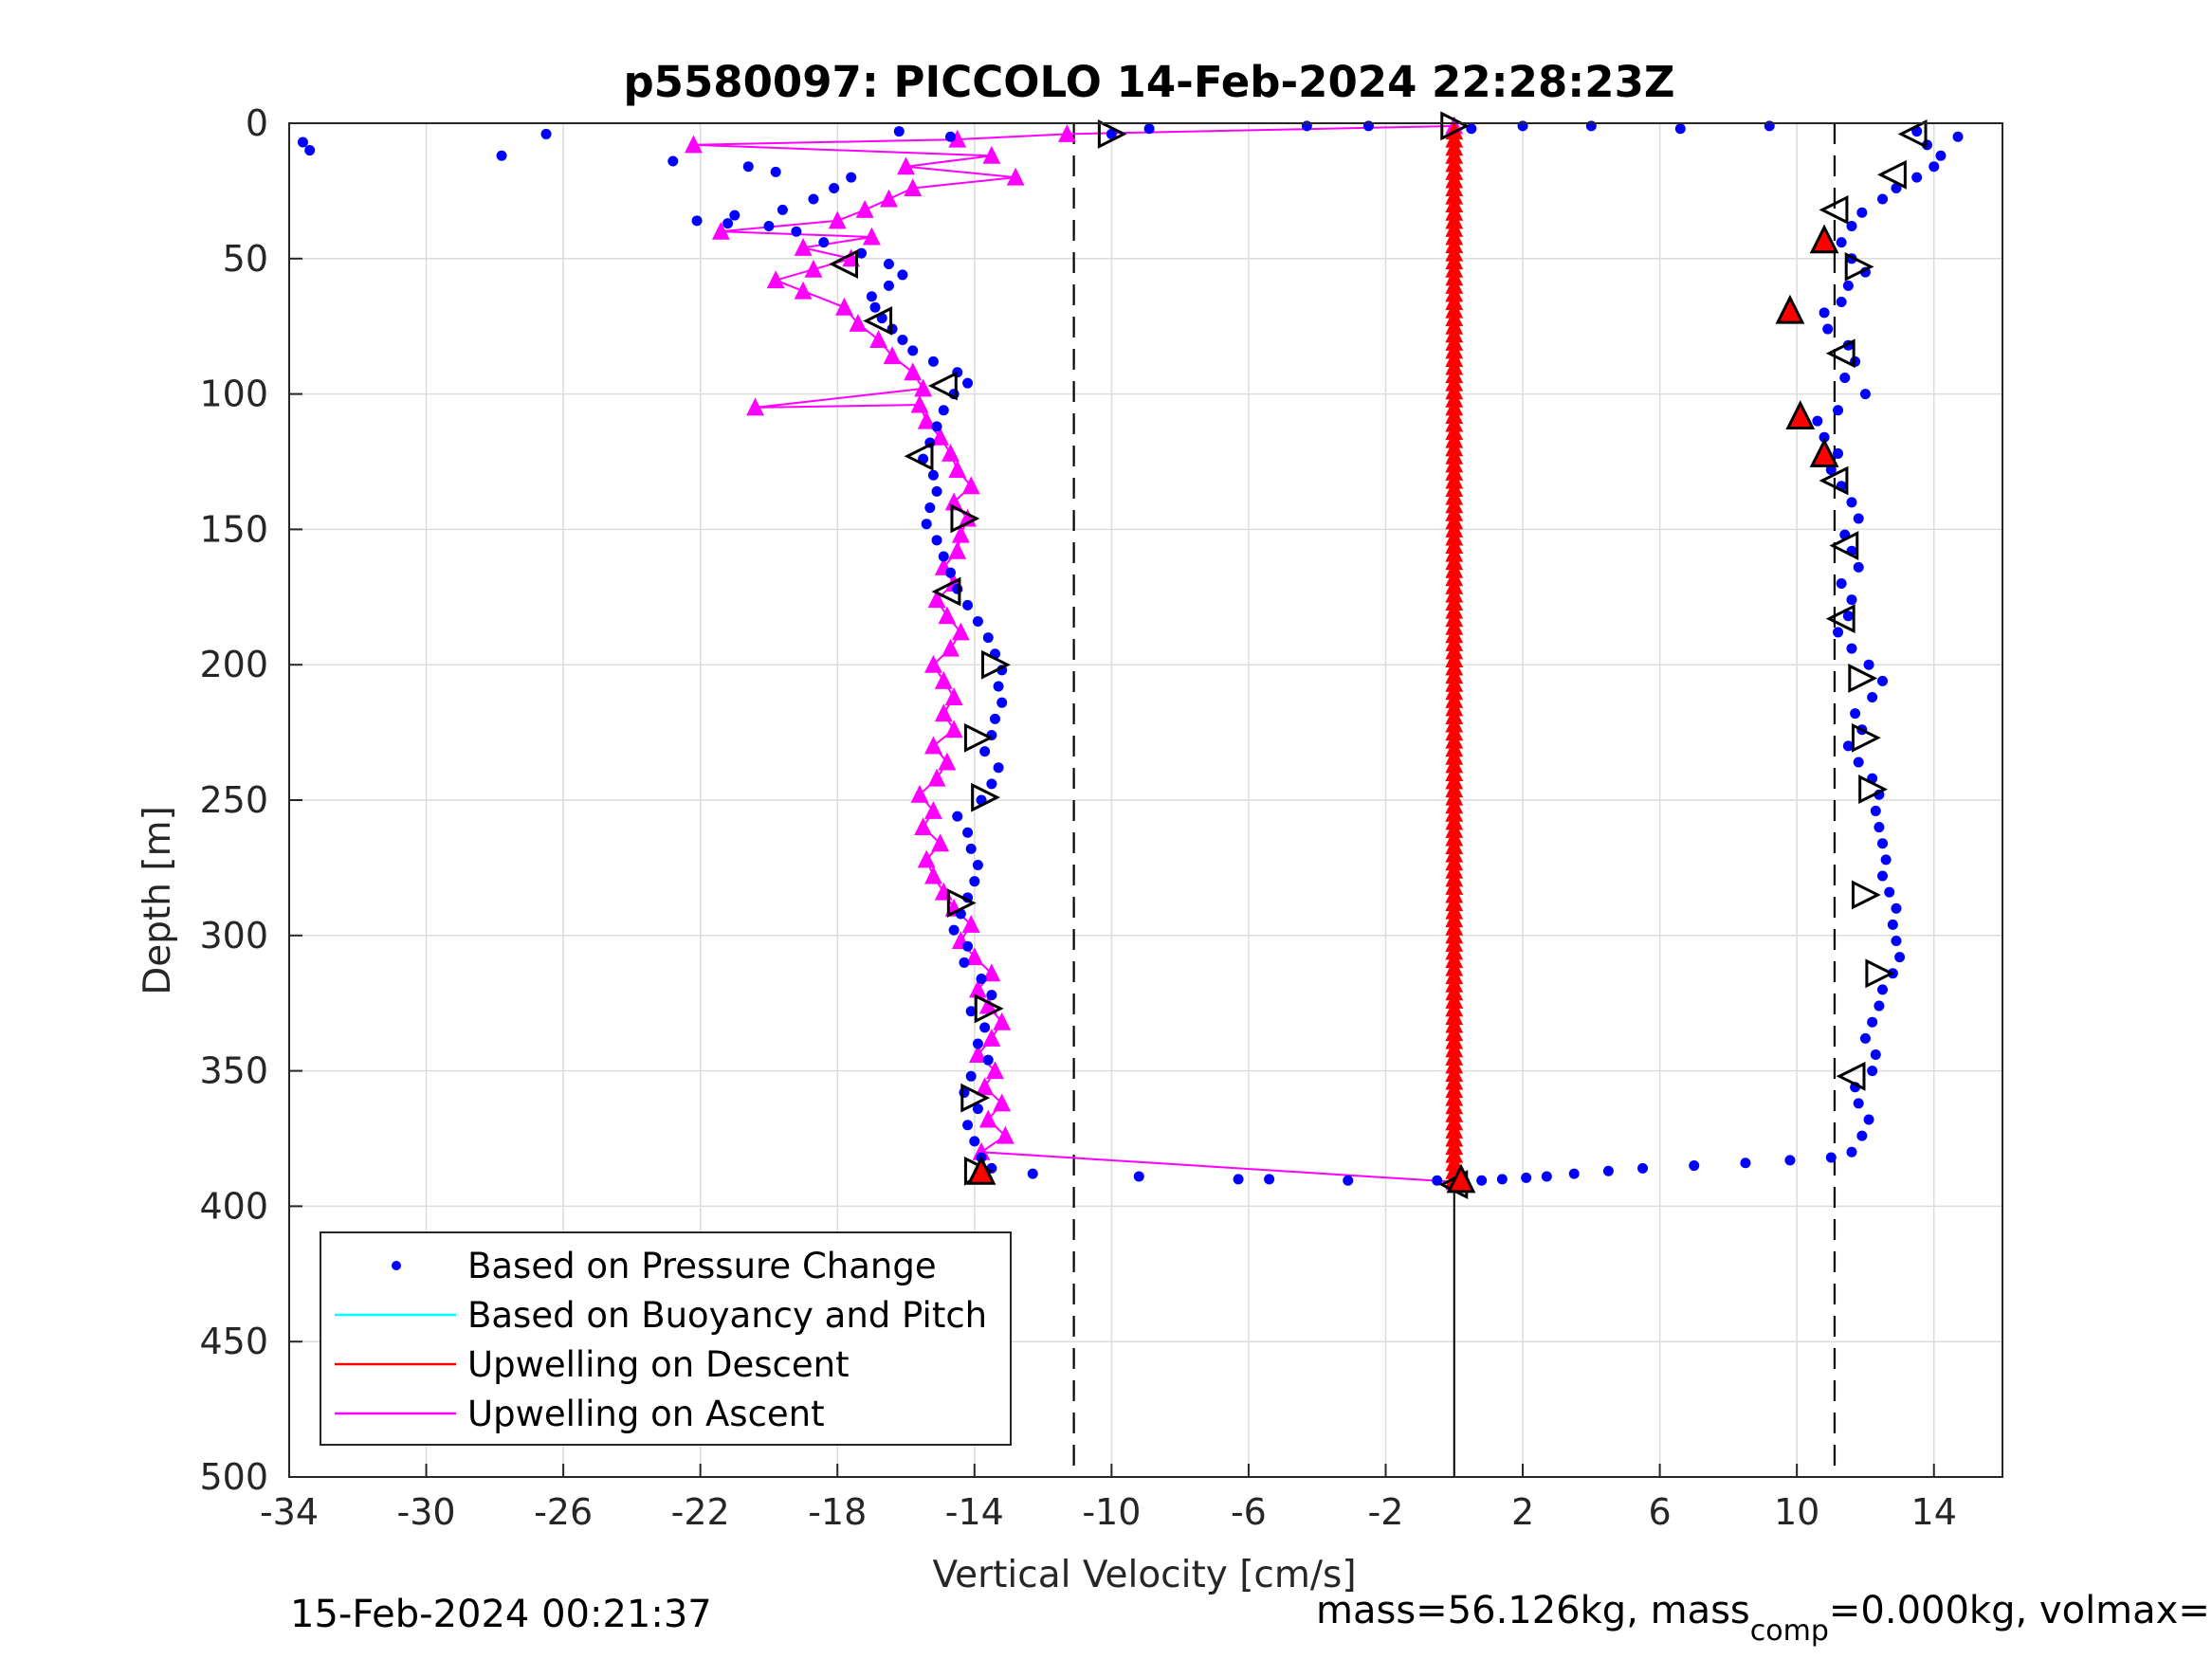  Describe the element at coordinates (233, 664) in the screenshot. I see `y-tick-label: 200` at that location.